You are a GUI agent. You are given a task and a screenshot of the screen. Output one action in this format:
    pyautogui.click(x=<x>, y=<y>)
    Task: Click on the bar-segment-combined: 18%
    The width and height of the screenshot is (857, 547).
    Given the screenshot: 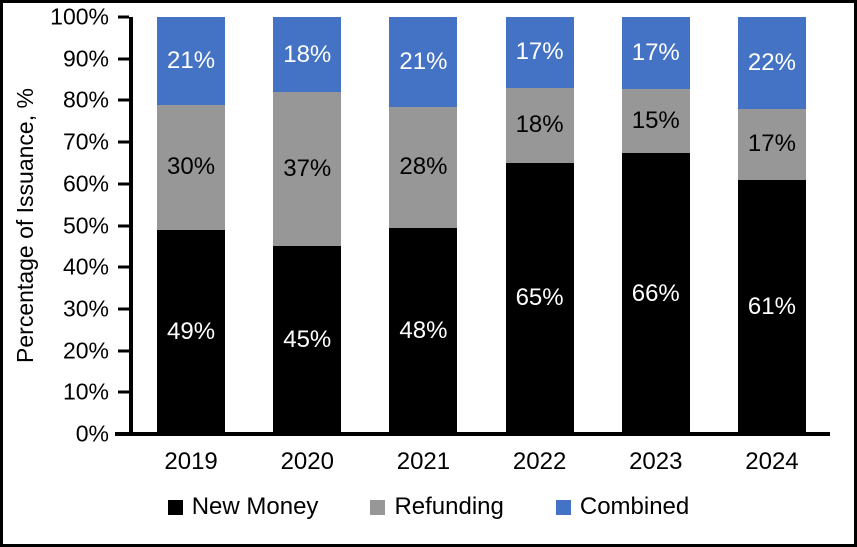 What is the action you would take?
    pyautogui.click(x=307, y=55)
    